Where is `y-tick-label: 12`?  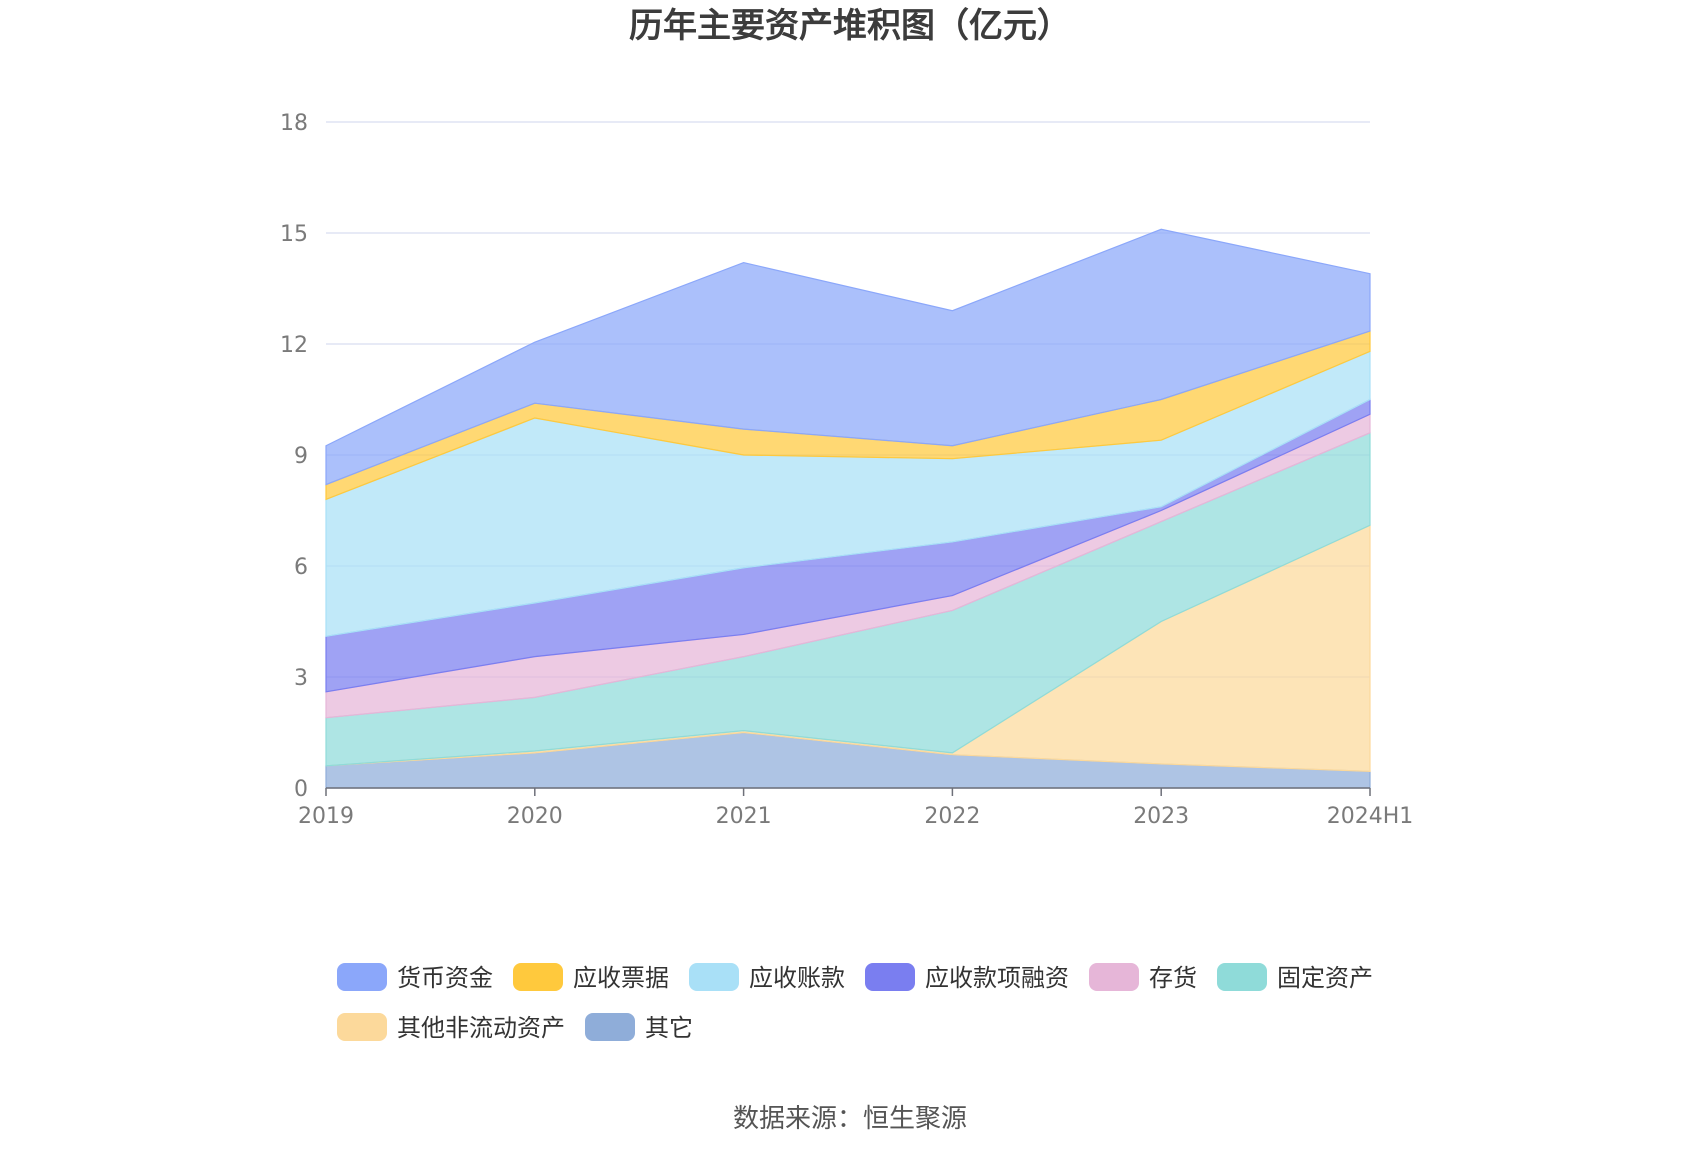 y-tick-label: 12 is located at coordinates (294, 345).